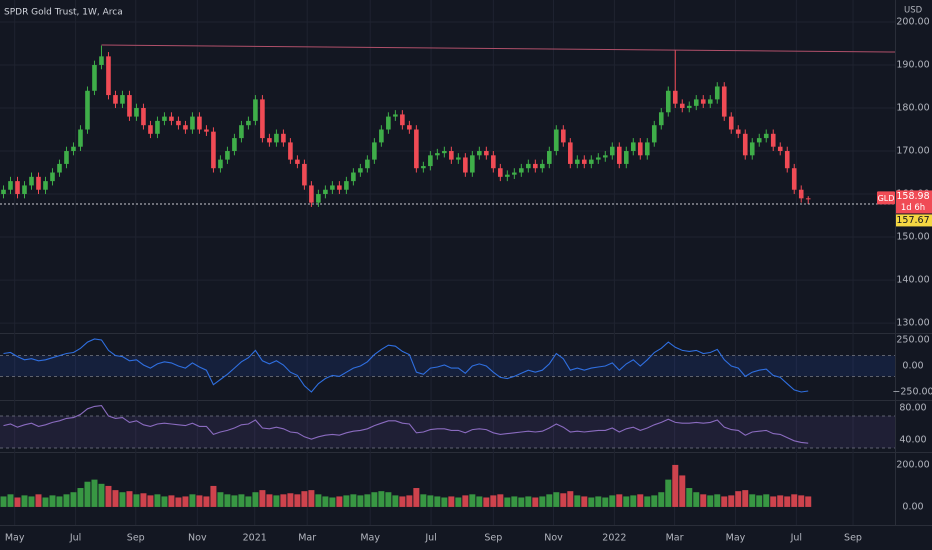 The height and width of the screenshot is (550, 932). What do you see at coordinates (886, 198) in the screenshot?
I see `symbol-tag` at bounding box center [886, 198].